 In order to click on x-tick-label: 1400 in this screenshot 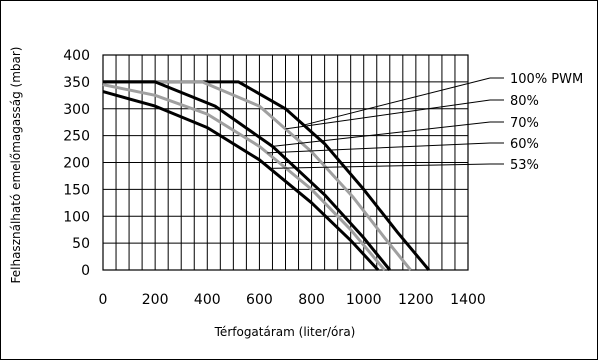, I will do `click(468, 300)`.